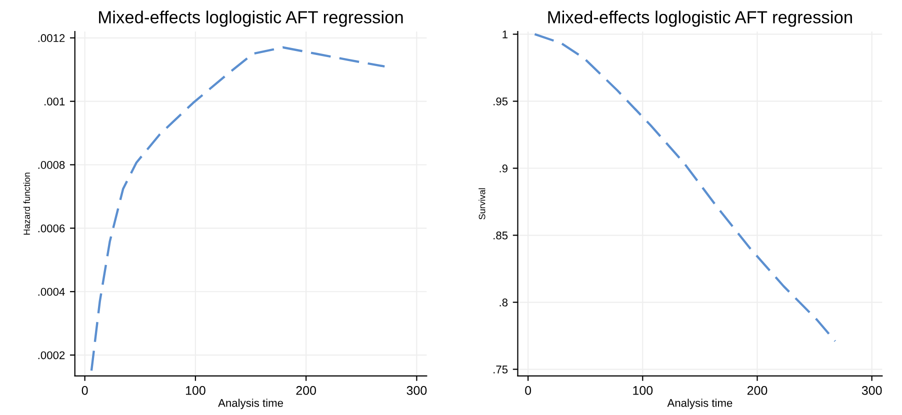 This screenshot has width=902, height=415. I want to click on y-tick-label: .8, so click(504, 302).